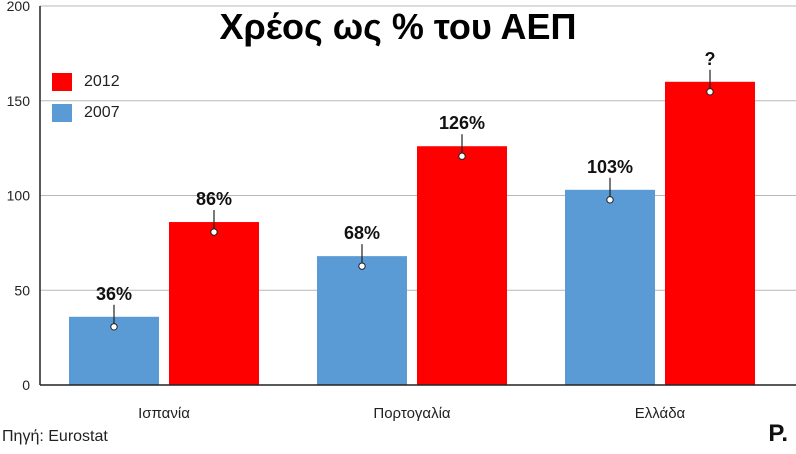 The width and height of the screenshot is (796, 454). Describe the element at coordinates (710, 233) in the screenshot. I see `bar-Ελλάδα-2012` at that location.